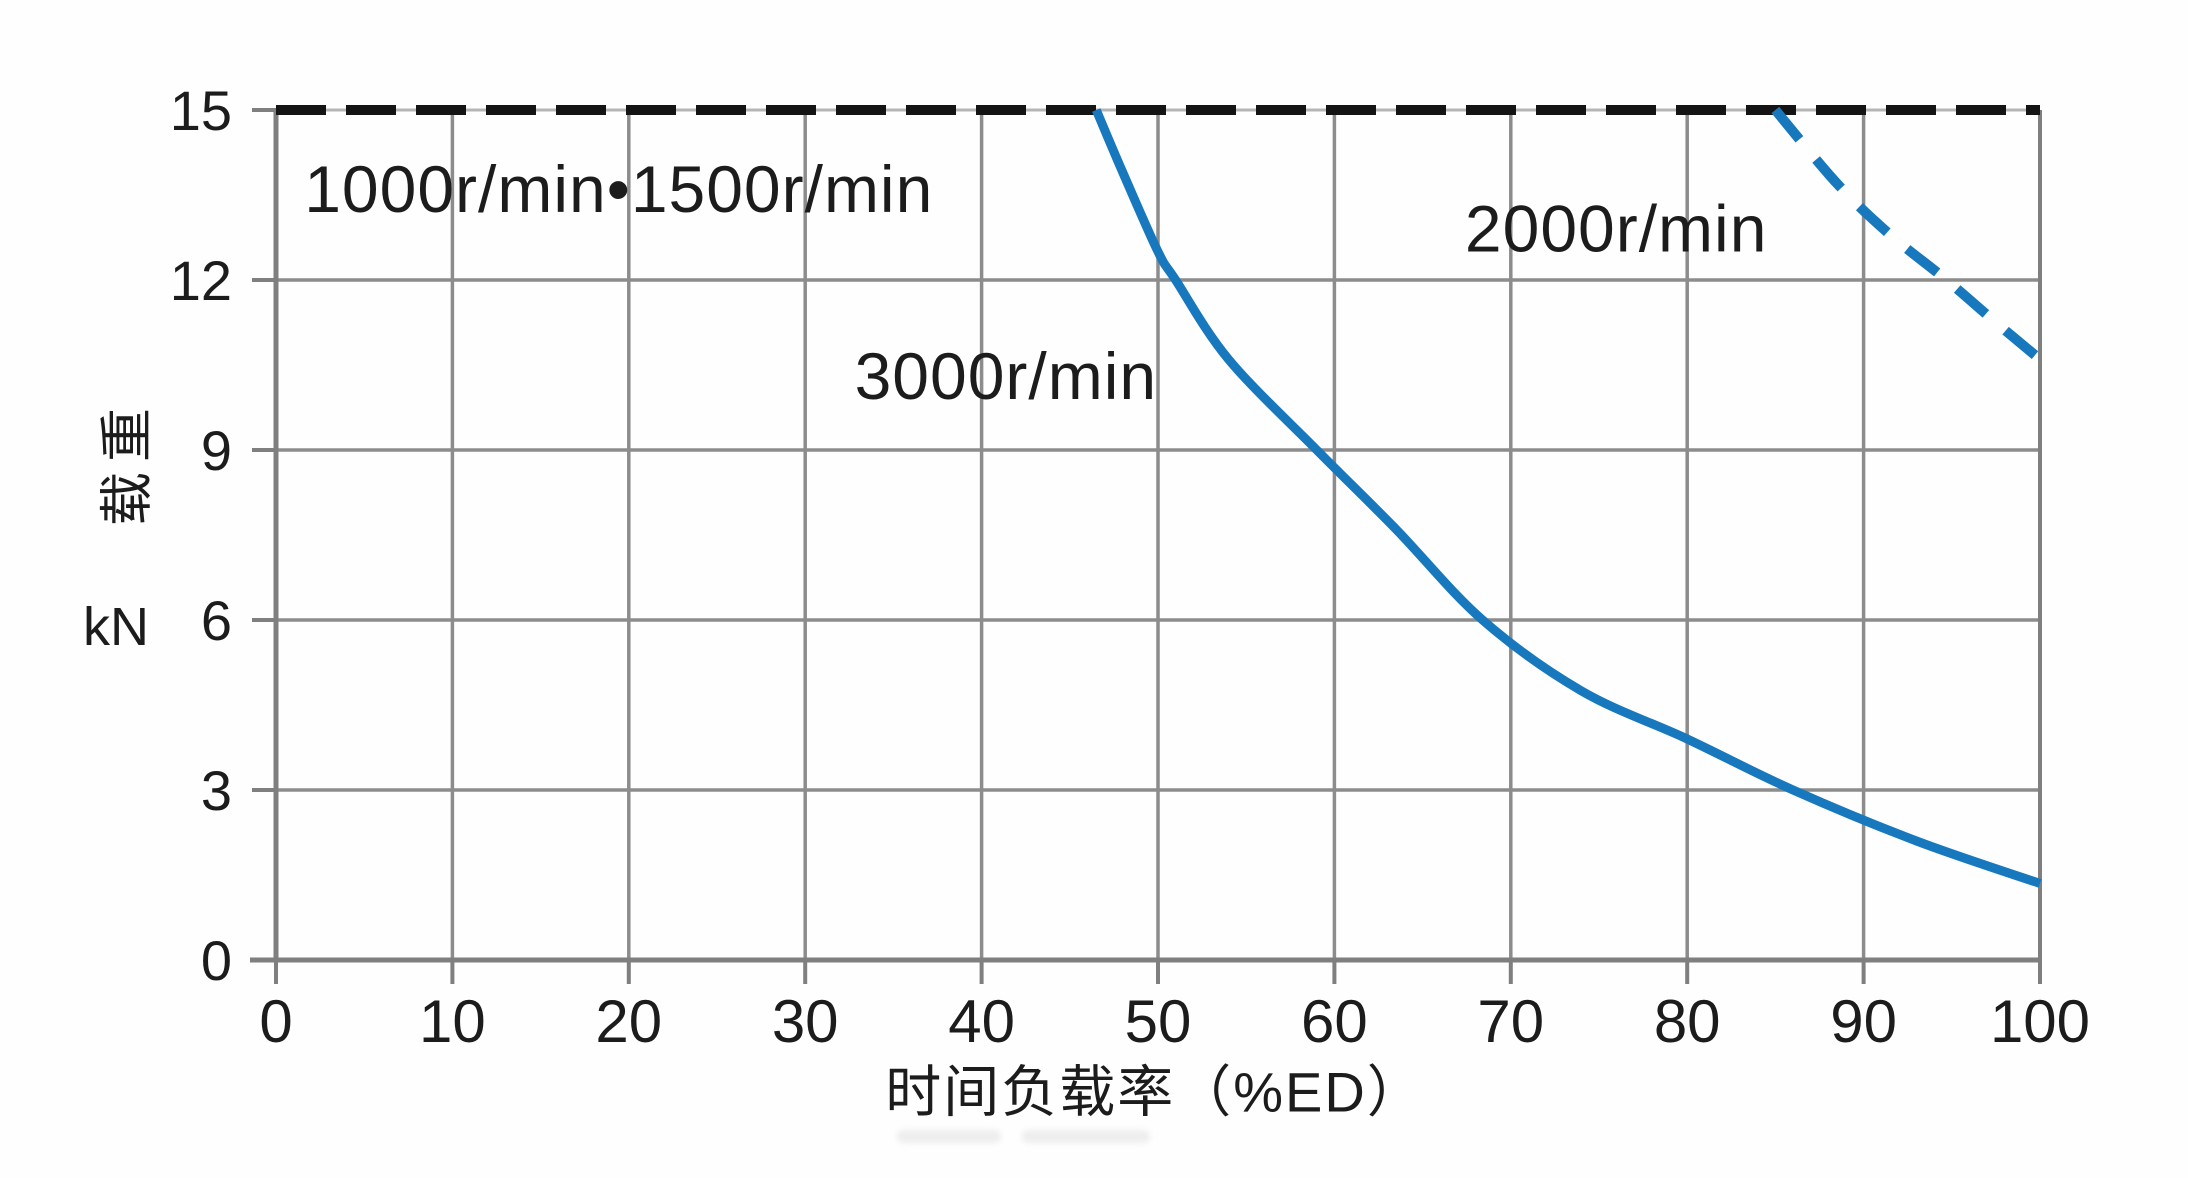  I want to click on x-tick-label: 60, so click(1334, 1021).